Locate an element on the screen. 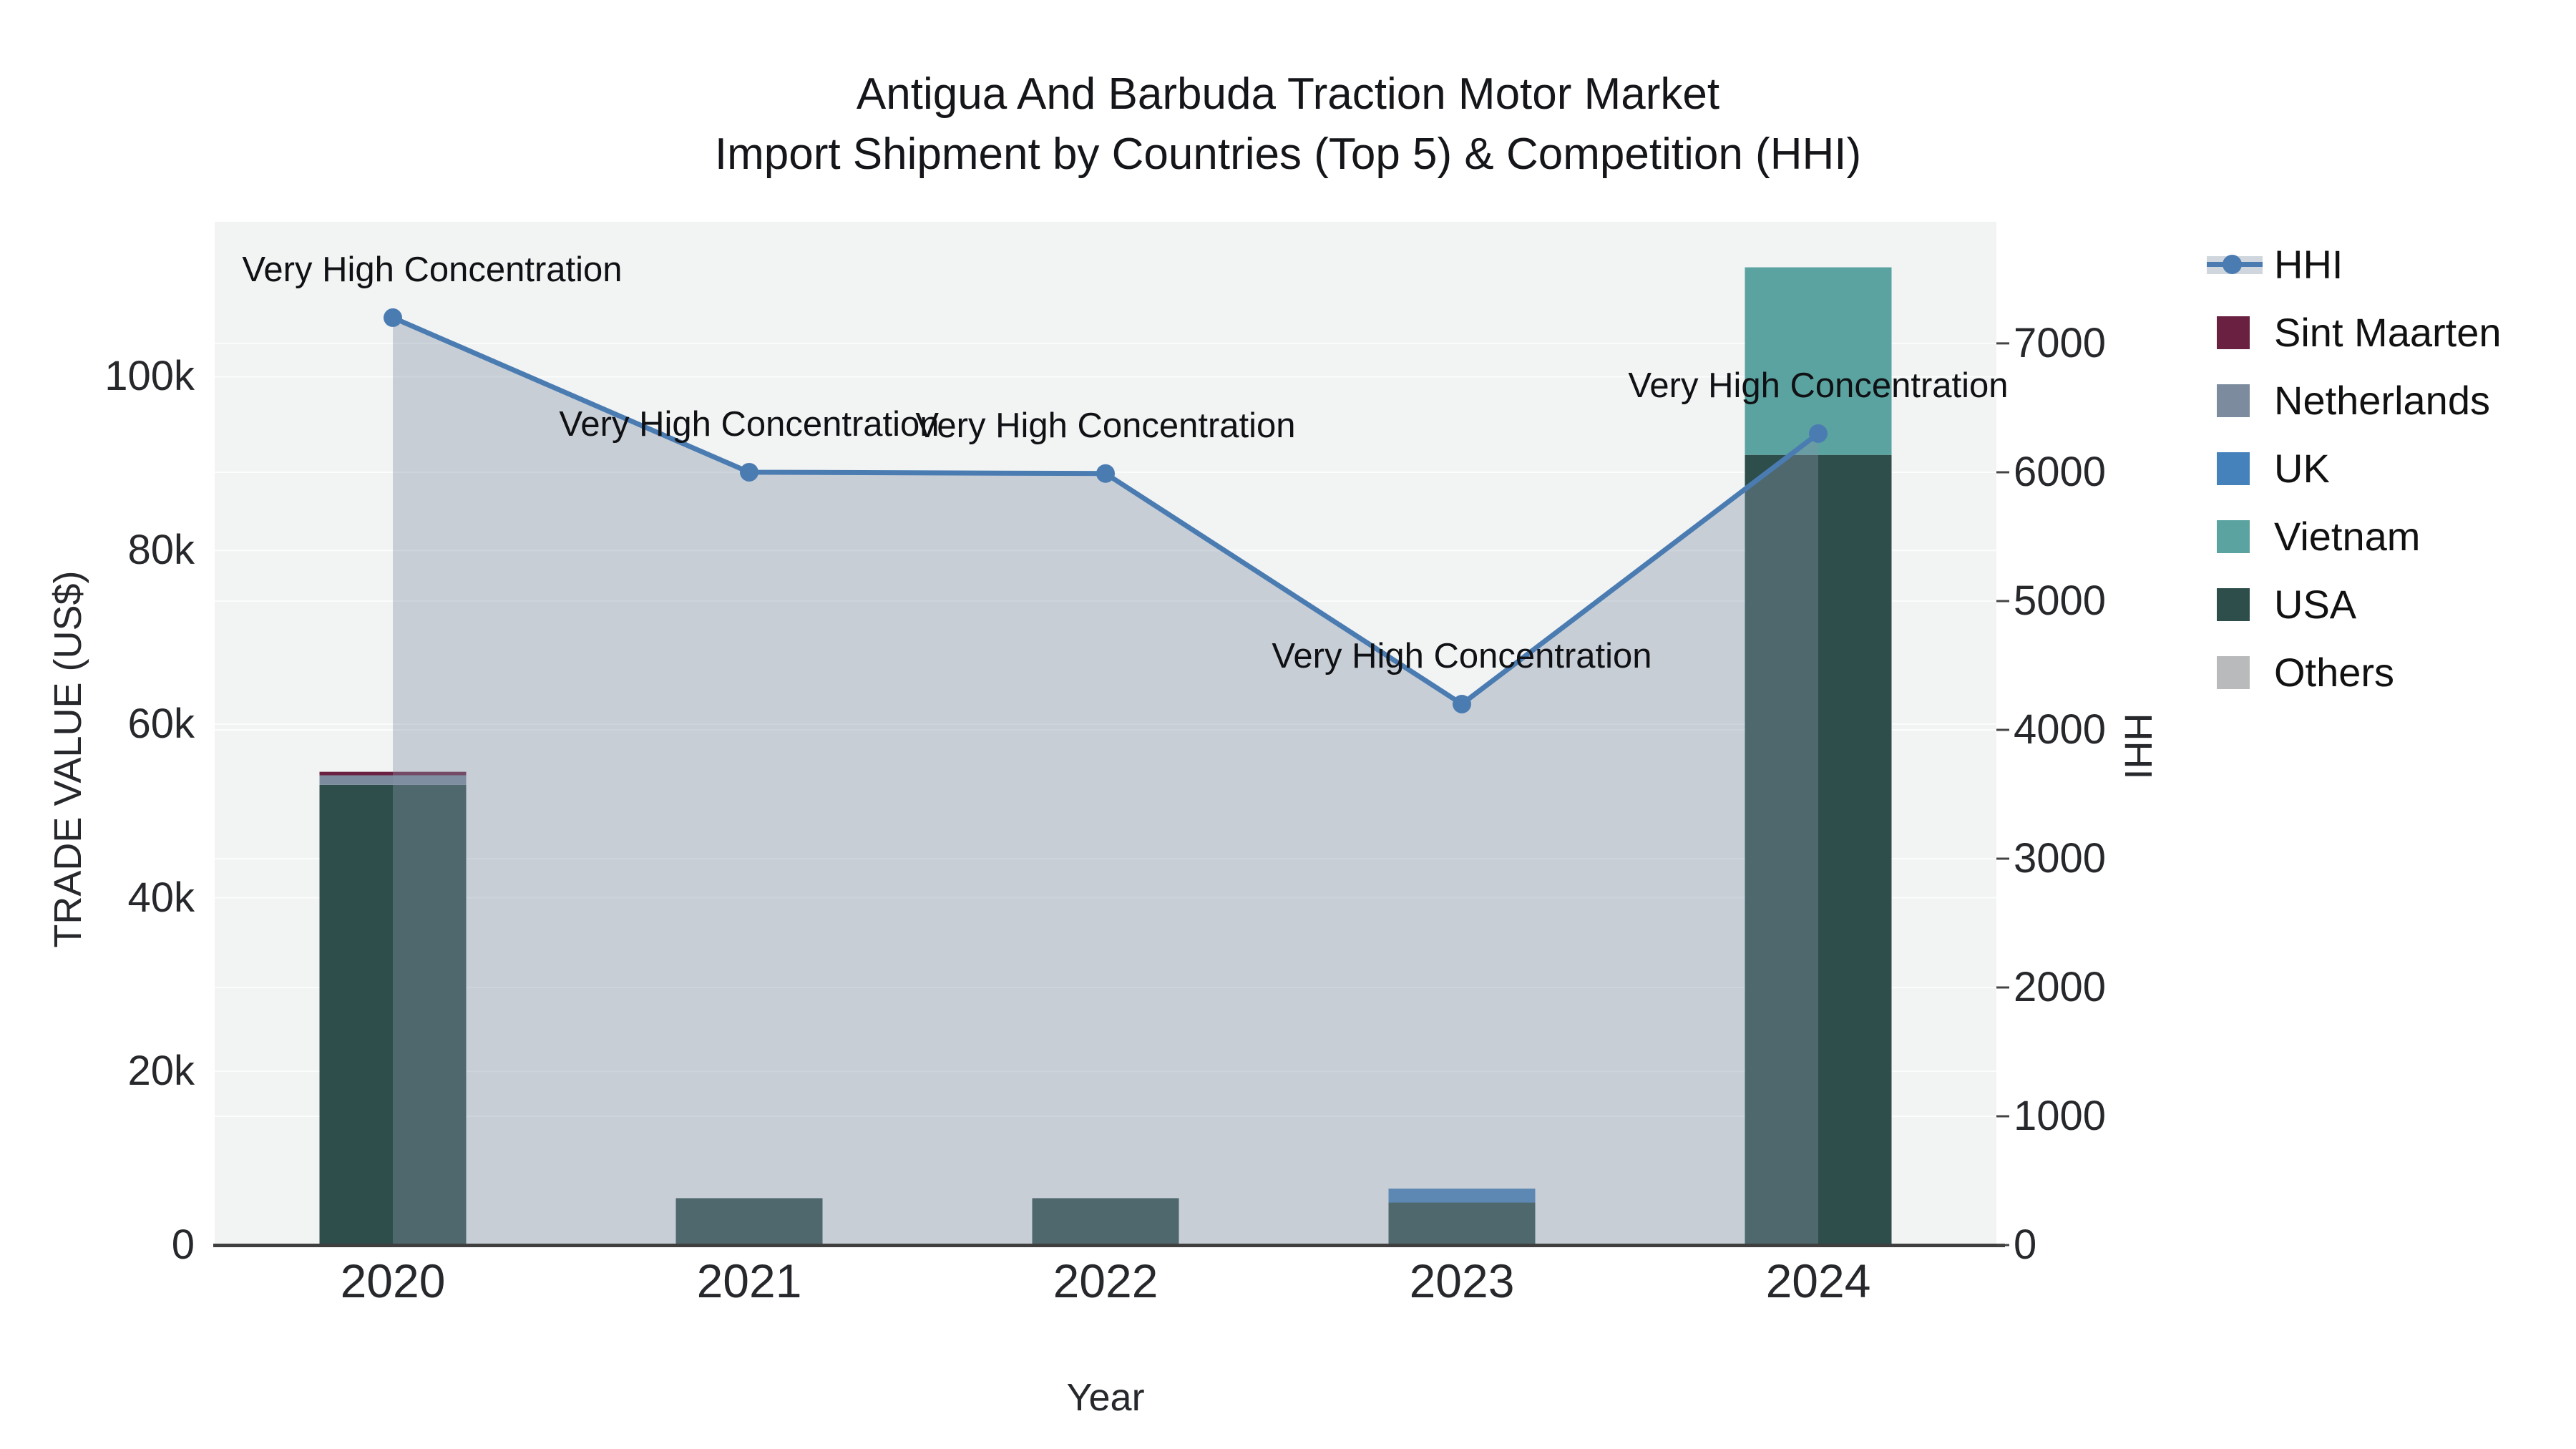 The width and height of the screenshot is (2576, 1449). hhi-marker-2020 is located at coordinates (393, 317).